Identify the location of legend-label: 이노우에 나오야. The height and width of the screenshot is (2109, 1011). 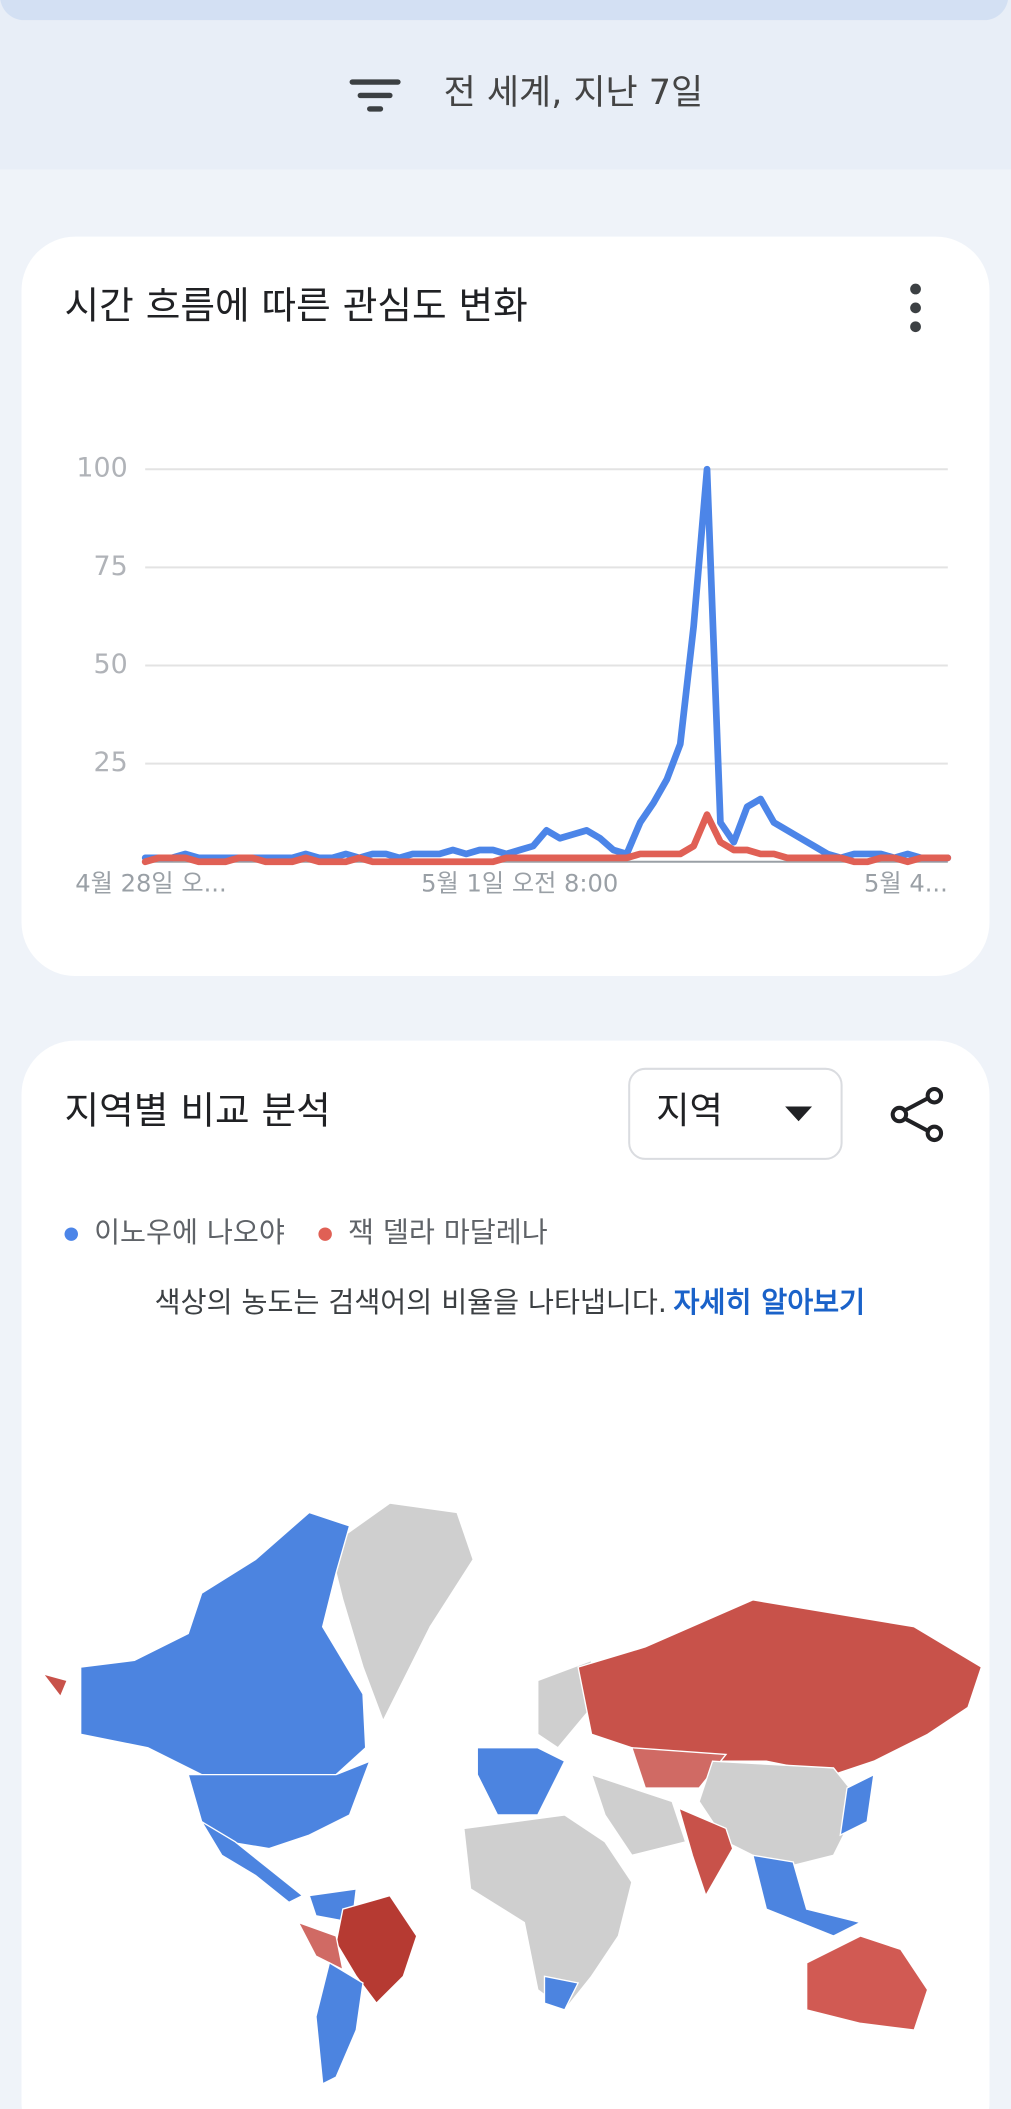
(189, 1232).